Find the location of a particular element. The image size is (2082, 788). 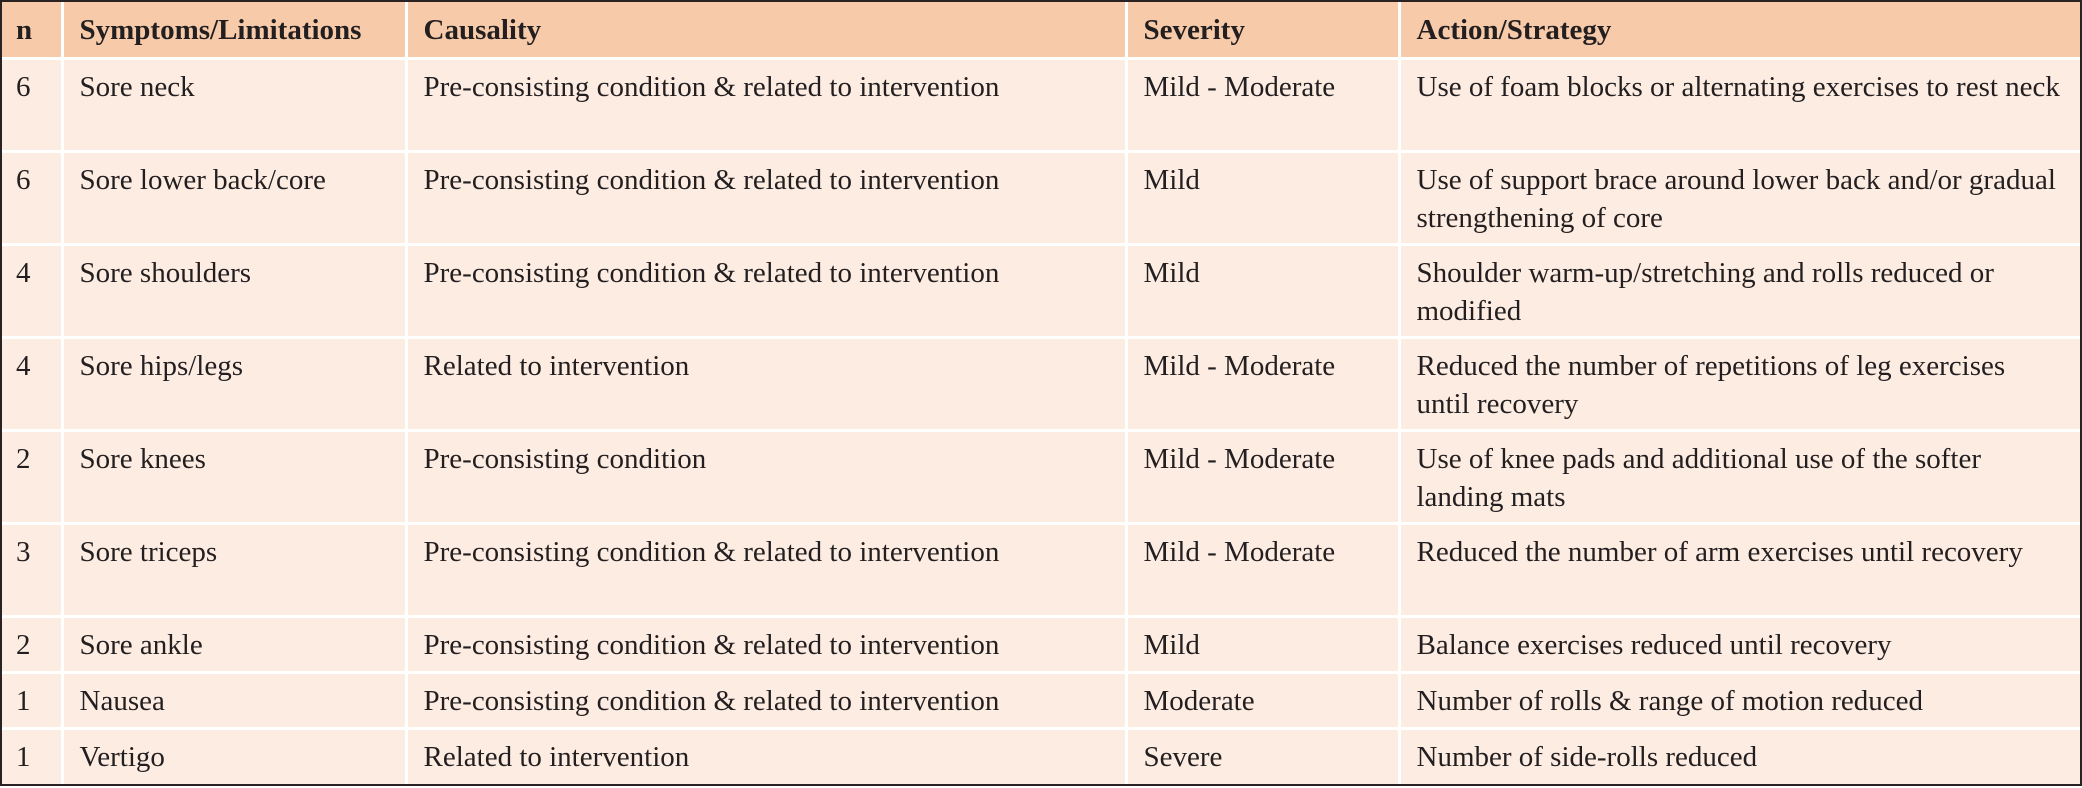

cell-symptom: Sore shoulders is located at coordinates (233, 290).